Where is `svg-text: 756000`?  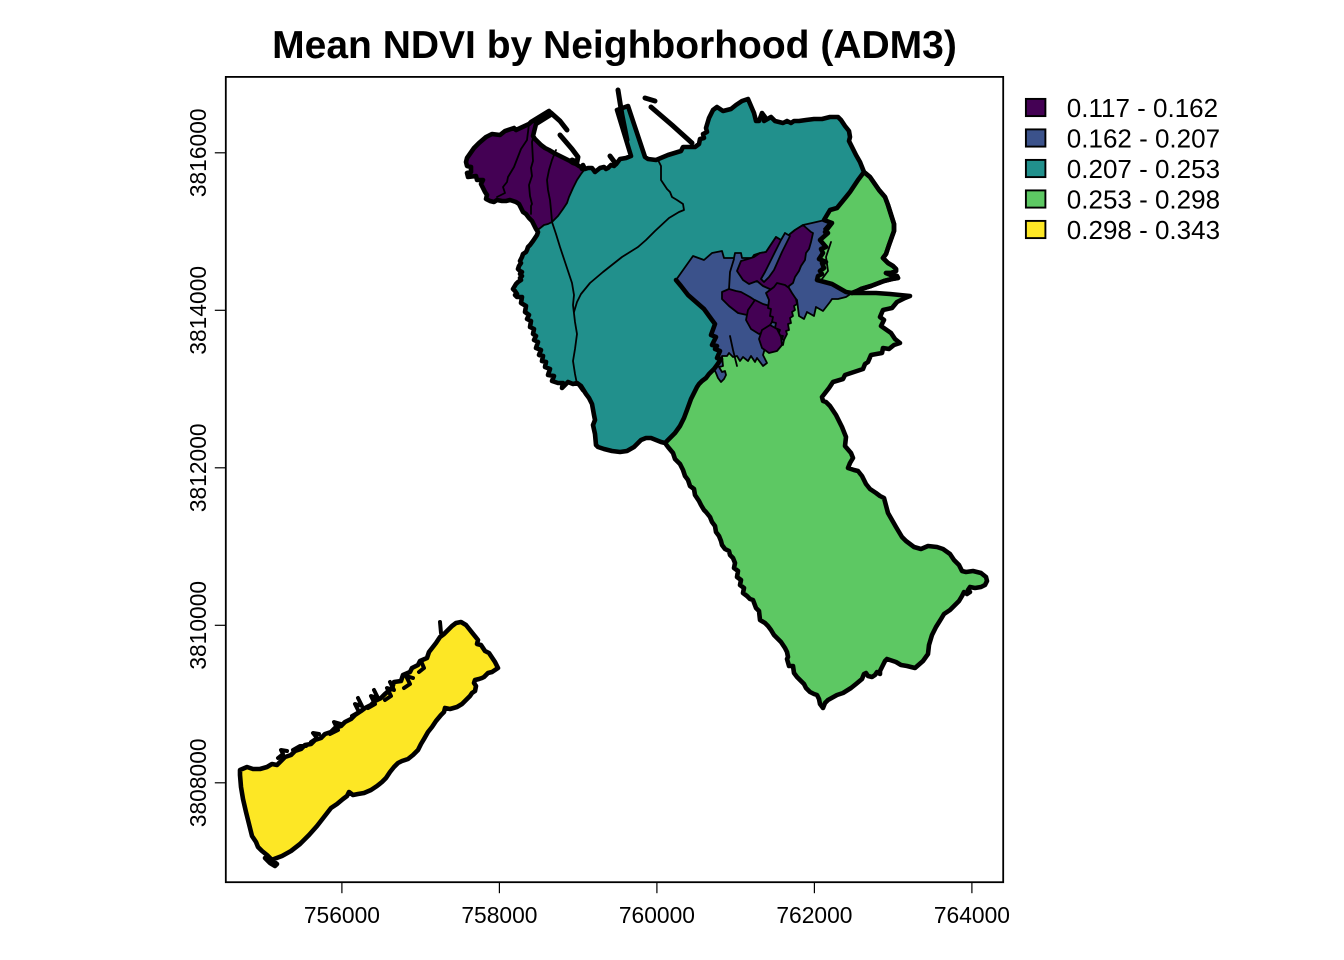
svg-text: 756000 is located at coordinates (342, 915).